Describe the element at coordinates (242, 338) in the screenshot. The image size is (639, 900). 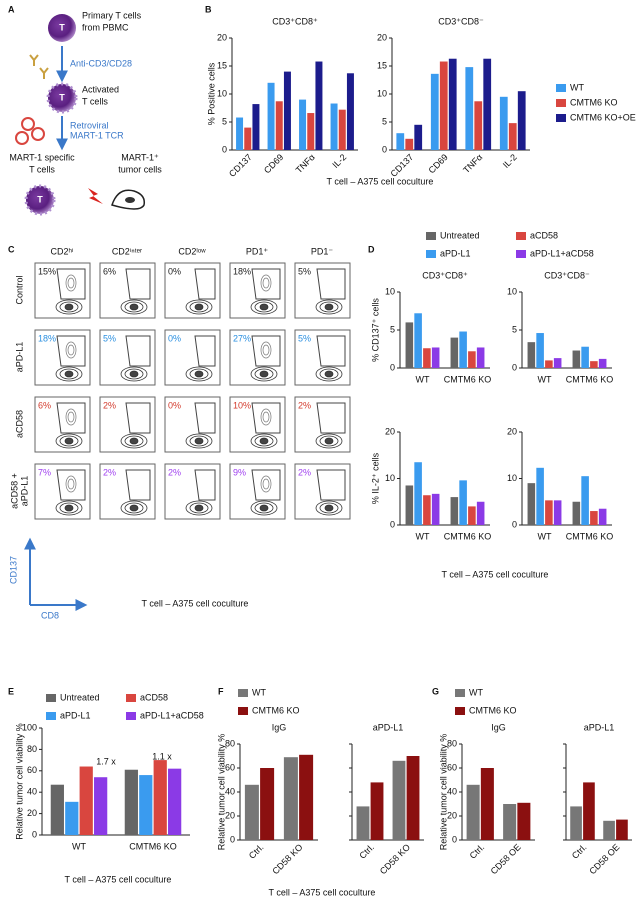
I see `gate-percent: 27%` at that location.